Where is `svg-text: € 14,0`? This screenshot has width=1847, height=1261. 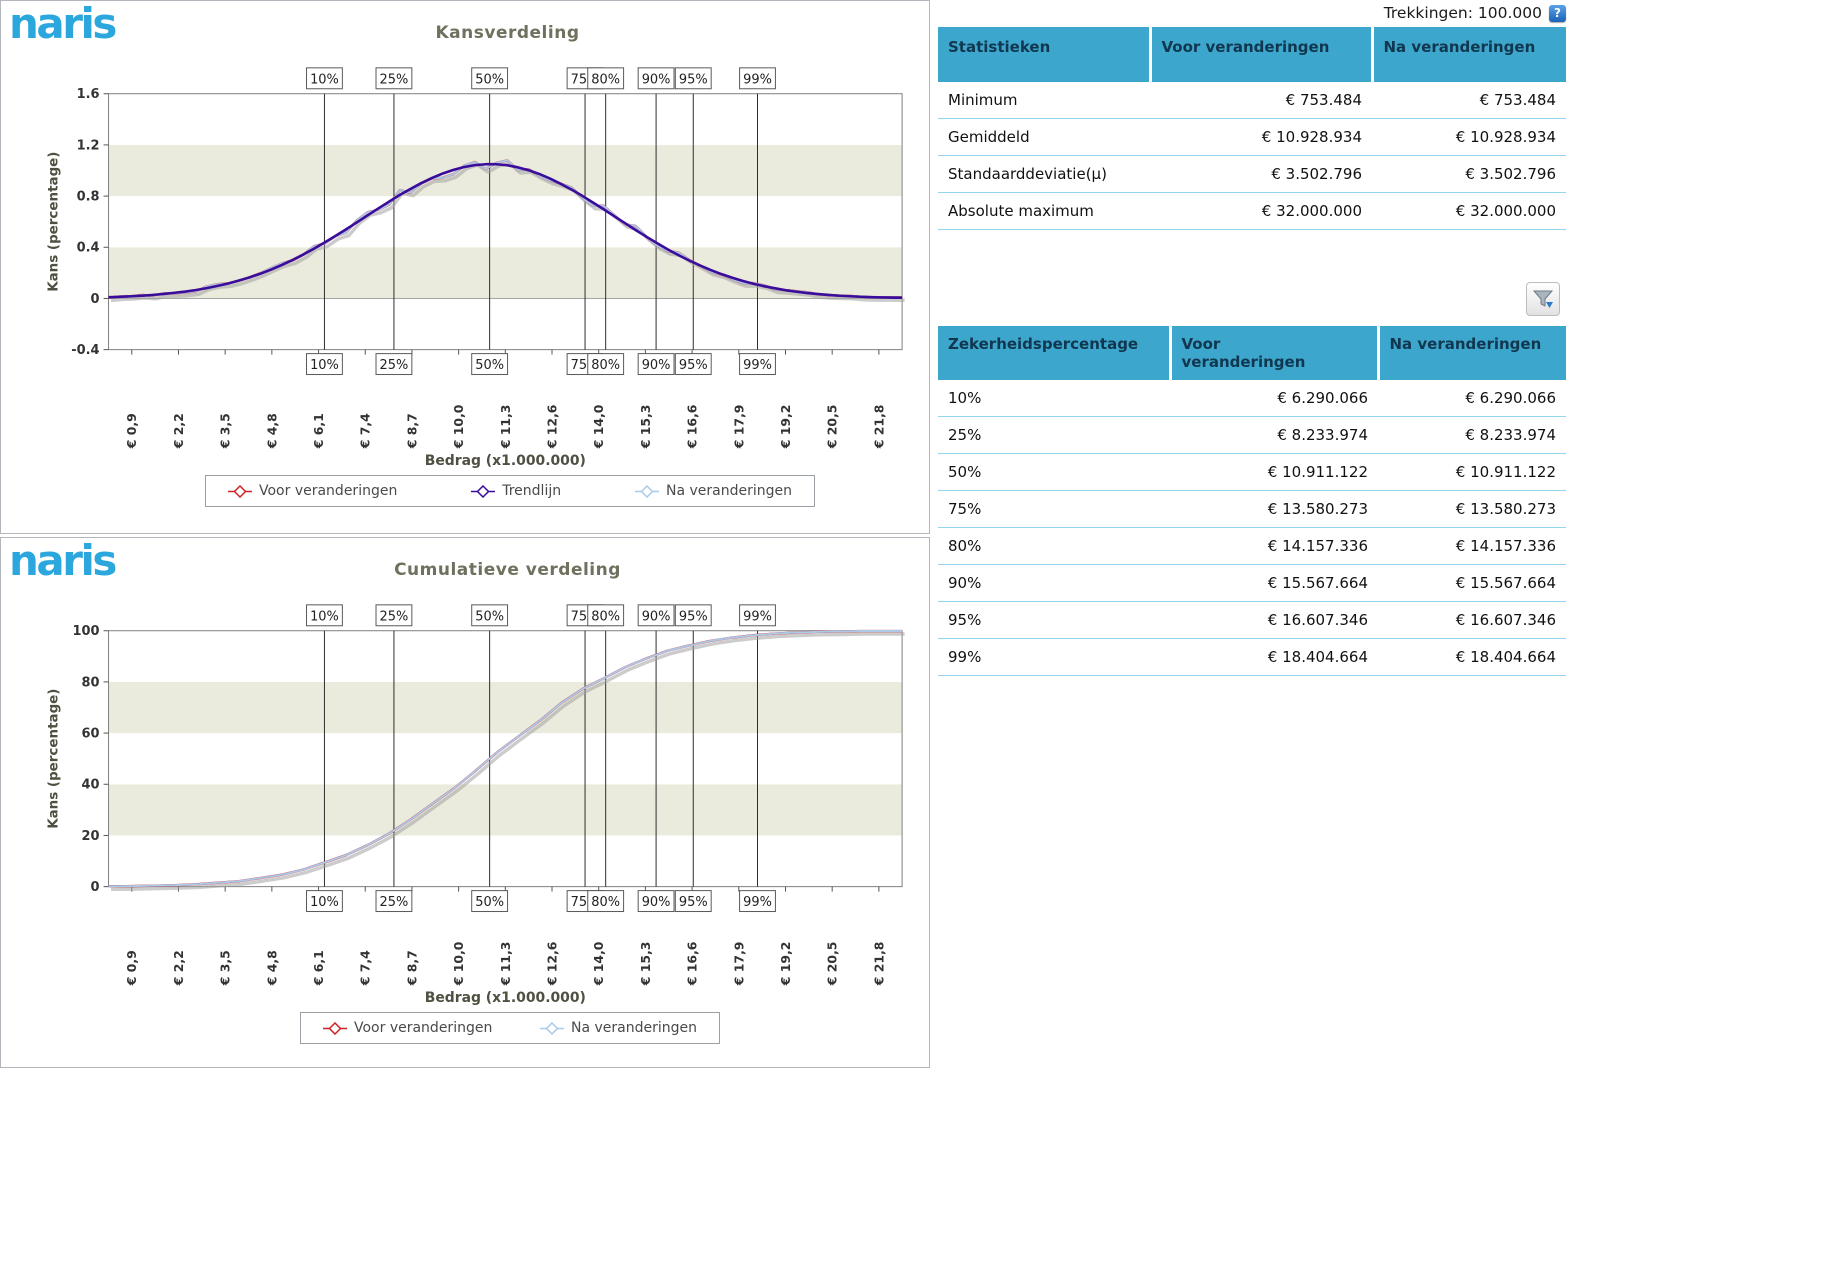
svg-text: € 14,0 is located at coordinates (598, 963).